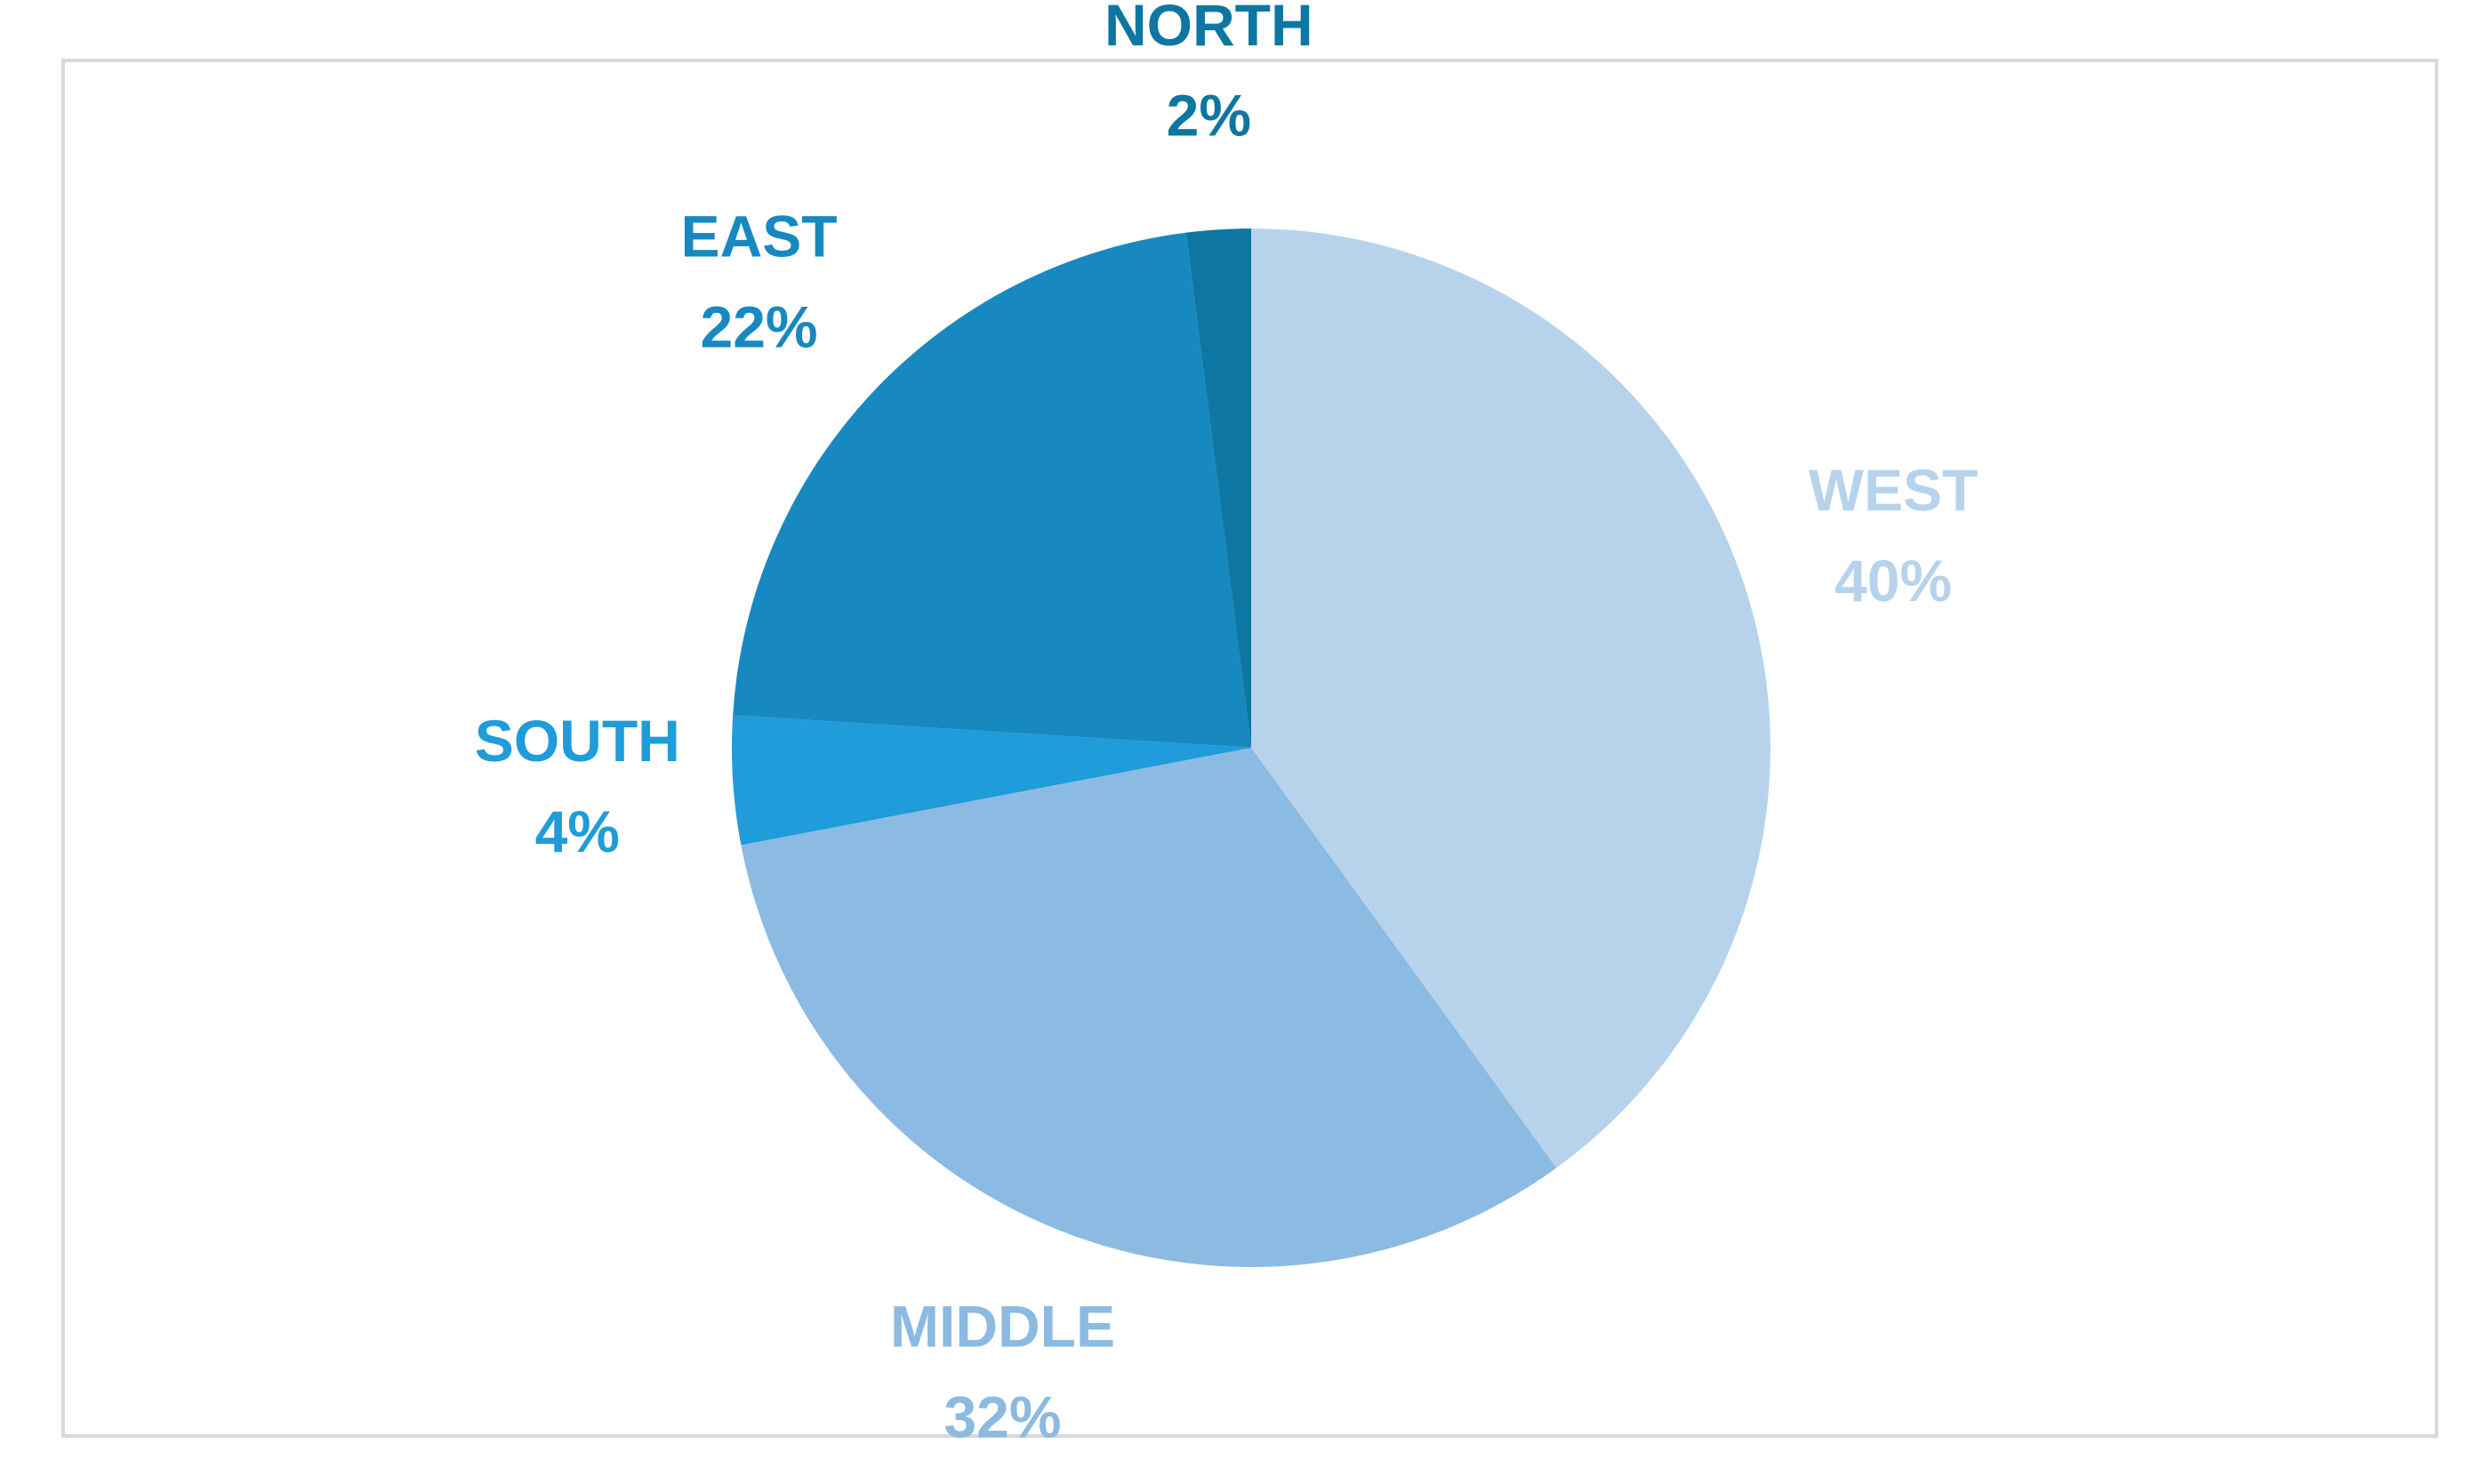  What do you see at coordinates (577, 831) in the screenshot?
I see `slice-label-value: 4%` at bounding box center [577, 831].